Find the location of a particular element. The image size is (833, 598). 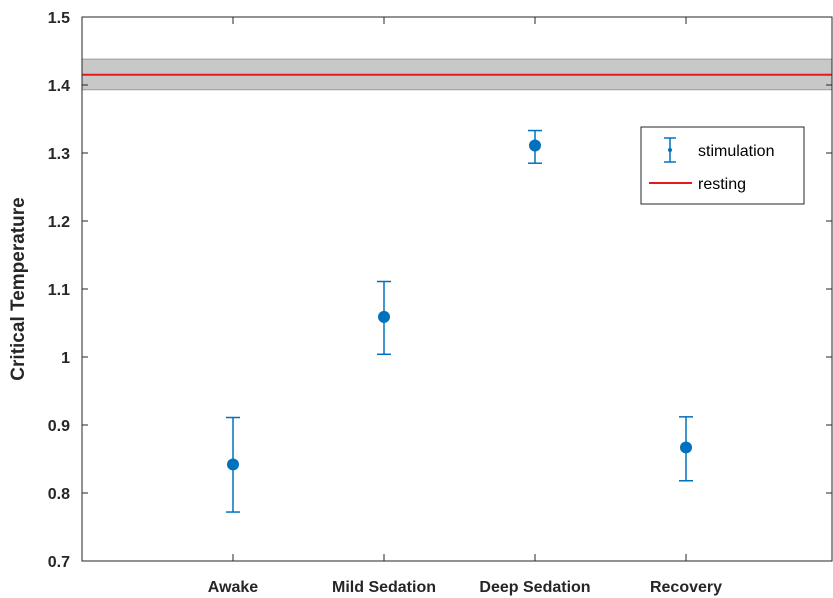

legend-stimulation-label: stimulation is located at coordinates (736, 151).